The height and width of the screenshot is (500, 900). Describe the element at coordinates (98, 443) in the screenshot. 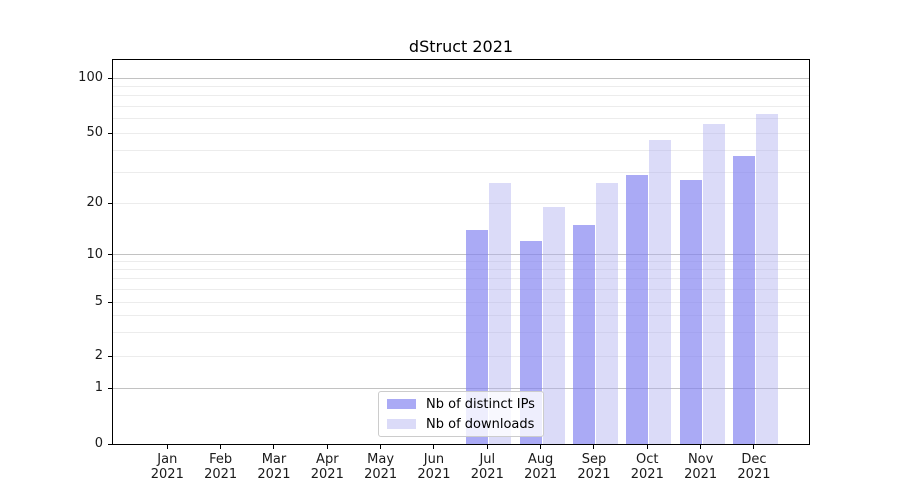

I see `y-tick-label: 0` at that location.